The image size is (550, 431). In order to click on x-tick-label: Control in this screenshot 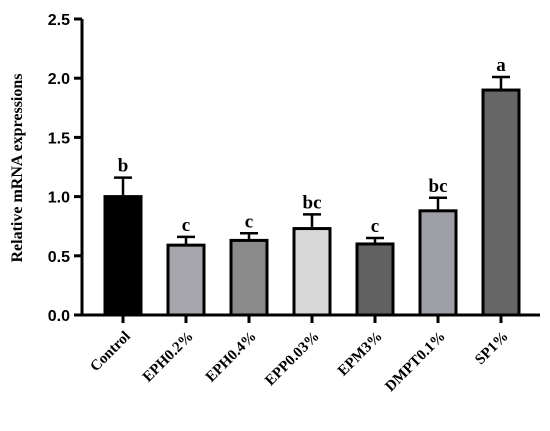, I will do `click(110, 352)`.